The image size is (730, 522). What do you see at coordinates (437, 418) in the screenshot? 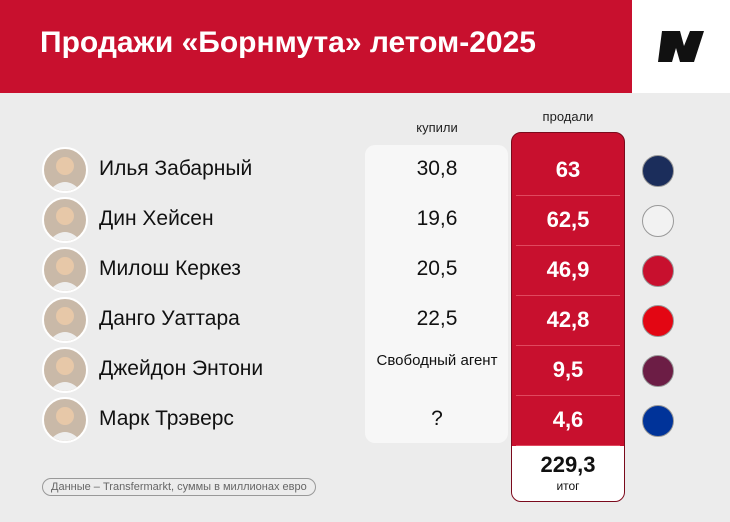
I see `buy-price: ?` at bounding box center [437, 418].